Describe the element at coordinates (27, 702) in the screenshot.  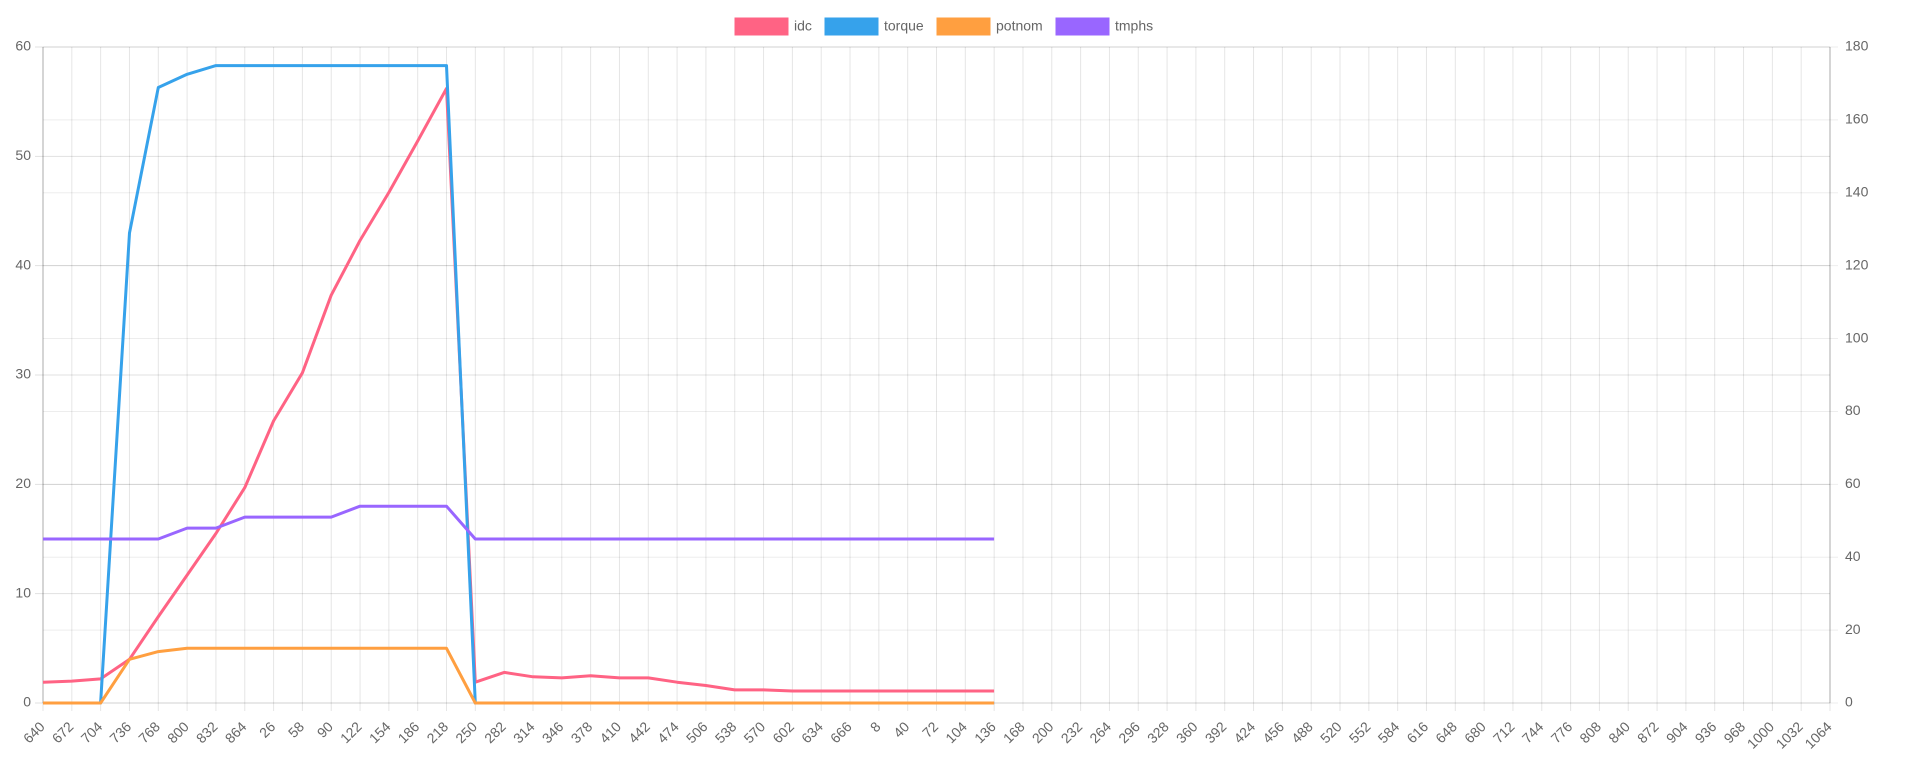
I see `y-tick-label: 0` at that location.